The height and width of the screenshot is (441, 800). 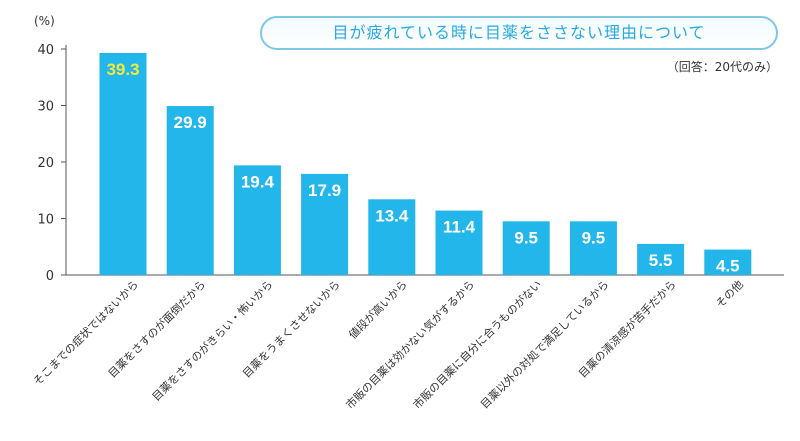 What do you see at coordinates (258, 181) in the screenshot?
I see `bar-value-label: 19.4` at bounding box center [258, 181].